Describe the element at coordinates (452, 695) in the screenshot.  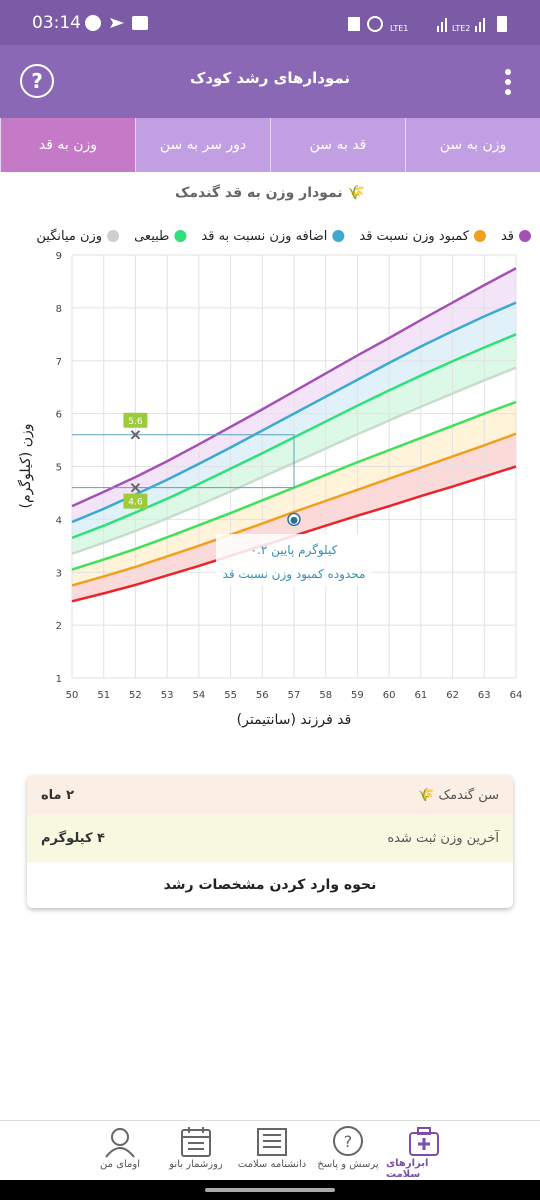
I see `x-tick-label: 62` at that location.